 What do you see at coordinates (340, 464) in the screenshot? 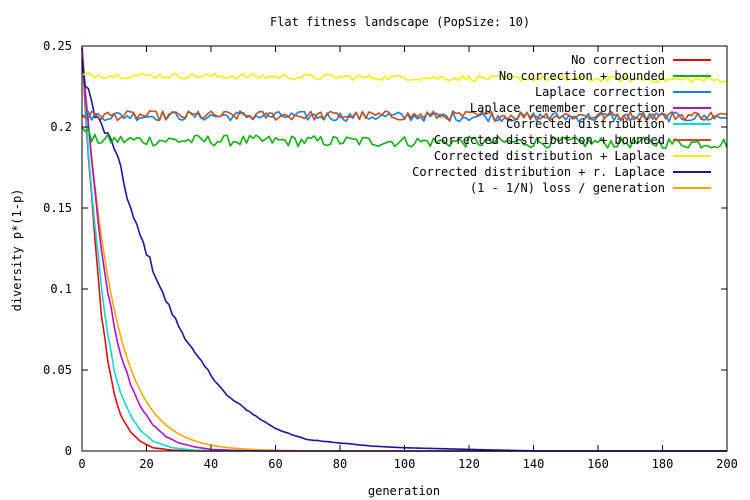
I see `x-tick-label: 80` at bounding box center [340, 464].